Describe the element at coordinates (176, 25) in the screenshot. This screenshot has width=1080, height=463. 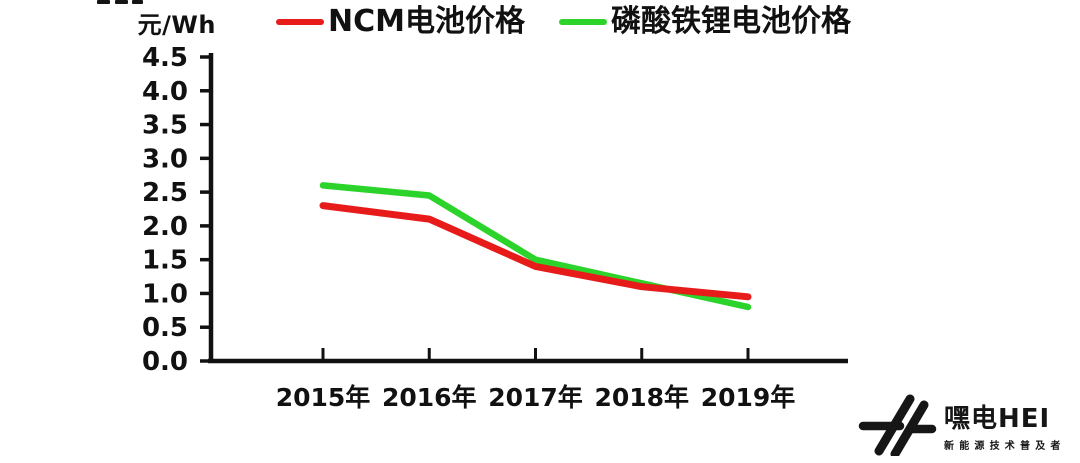
I see `y-axis-unit-label: 元/Wh` at that location.